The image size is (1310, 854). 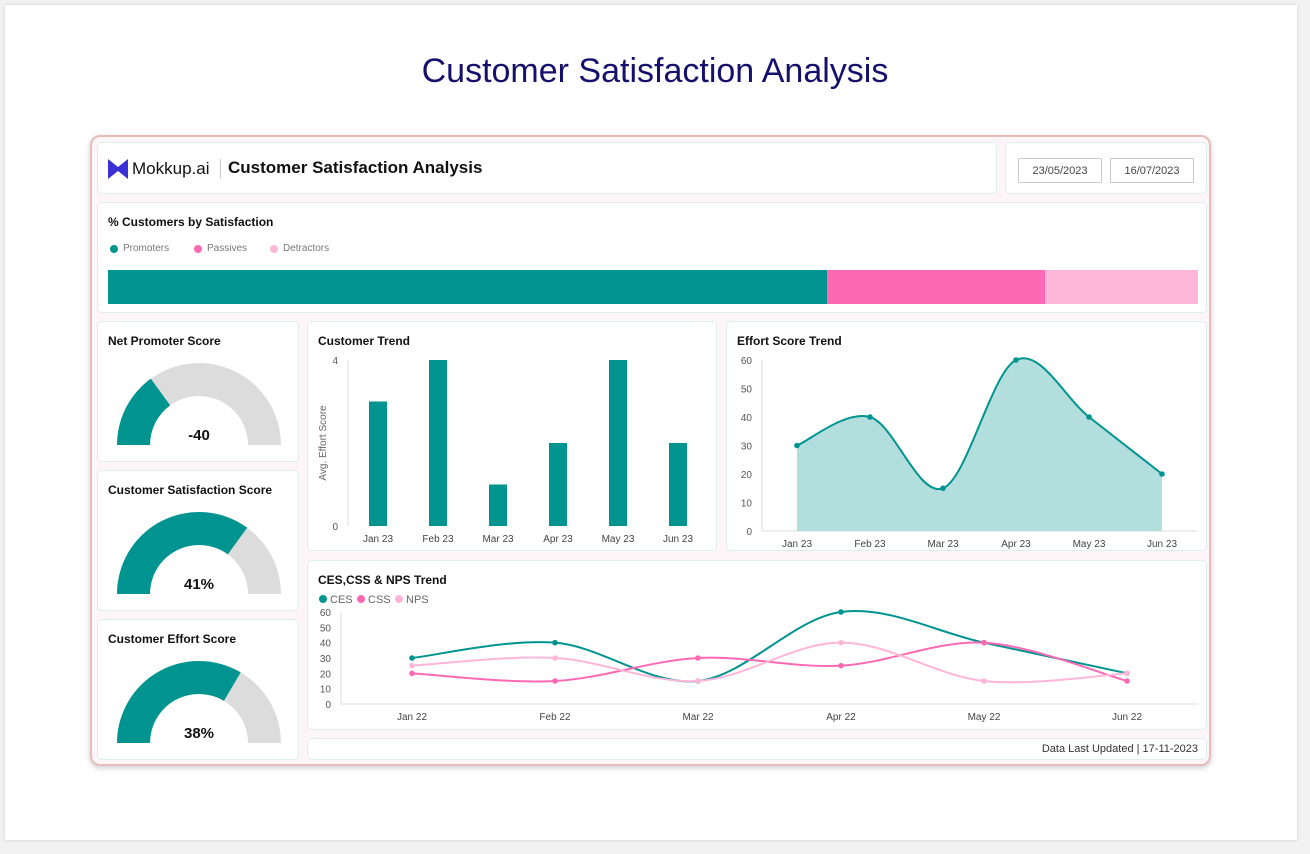 I want to click on date-to-input: 16/07/2023, so click(x=1152, y=170).